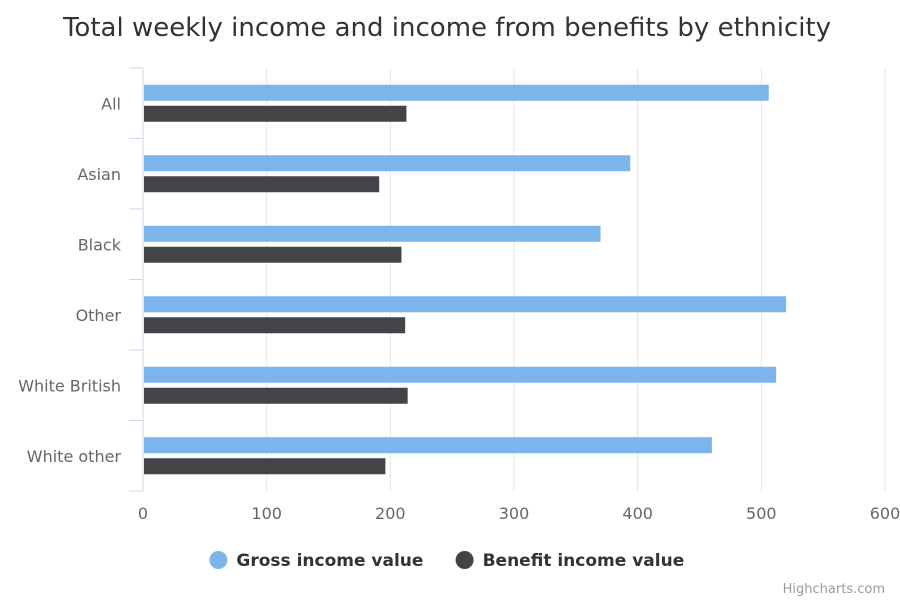  What do you see at coordinates (885, 513) in the screenshot?
I see `x-tick-label: 600` at bounding box center [885, 513].